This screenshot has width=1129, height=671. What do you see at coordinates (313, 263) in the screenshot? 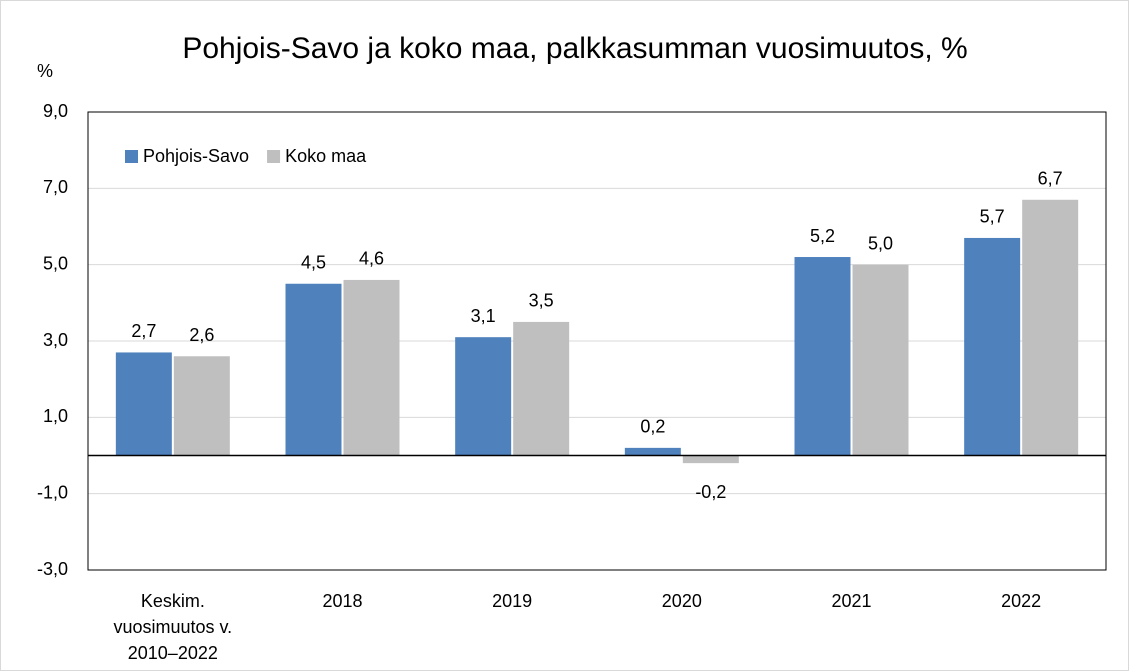
I see `data-label: 4,5` at bounding box center [313, 263].